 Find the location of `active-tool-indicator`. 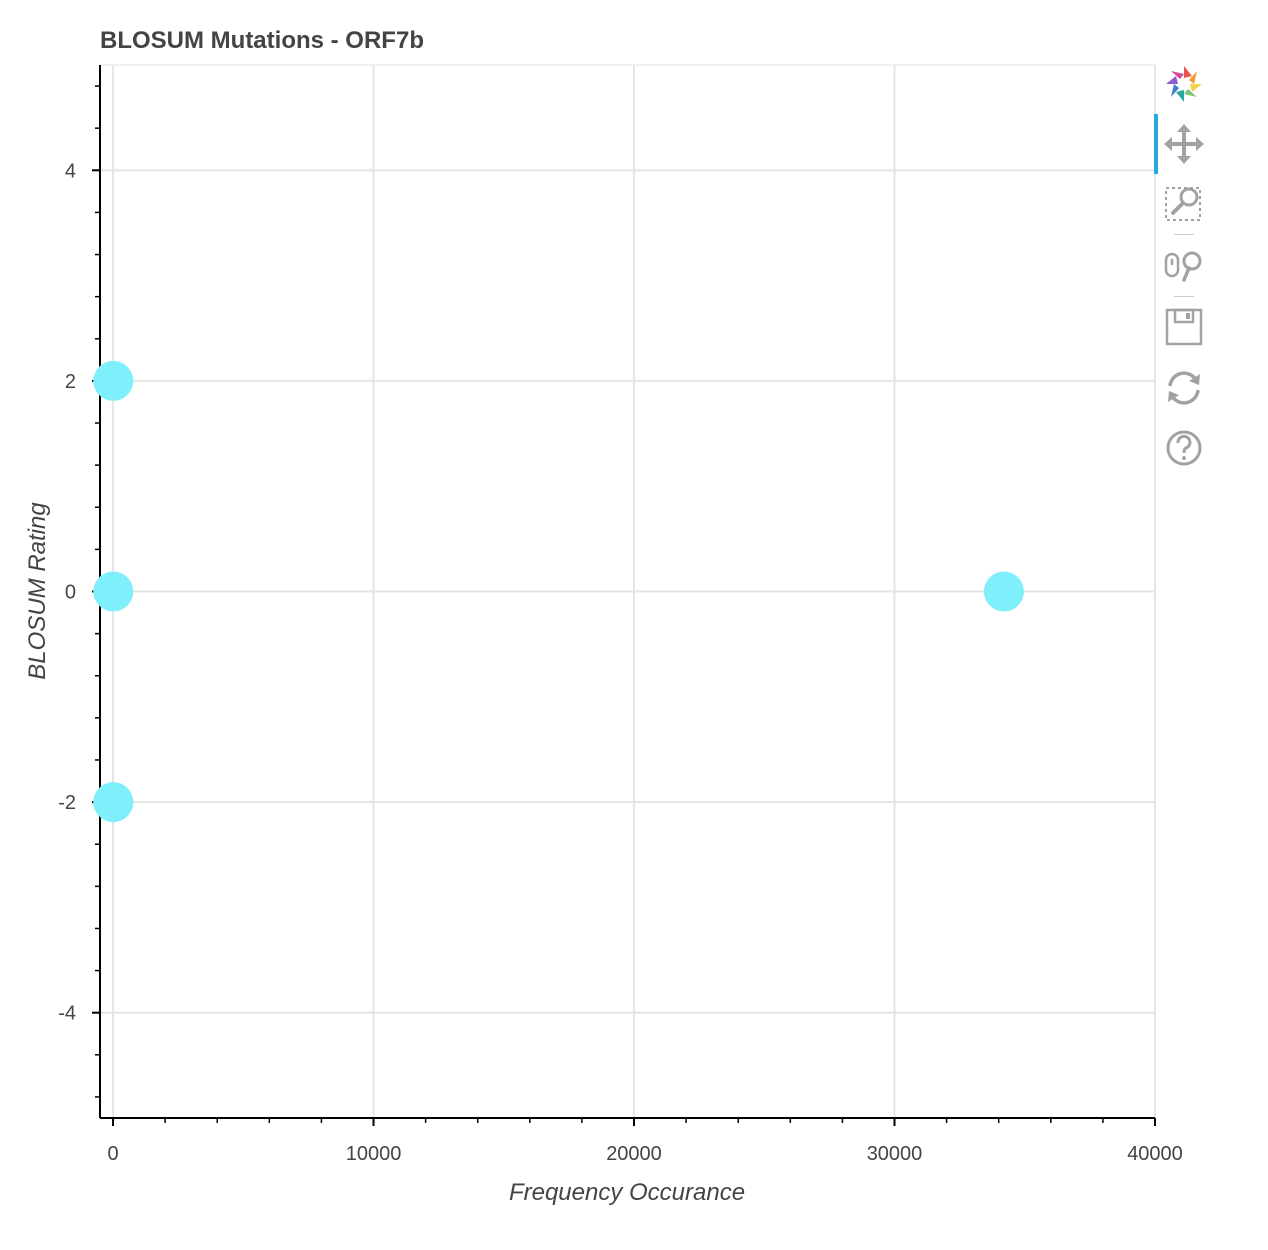

active-tool-indicator is located at coordinates (1156, 144).